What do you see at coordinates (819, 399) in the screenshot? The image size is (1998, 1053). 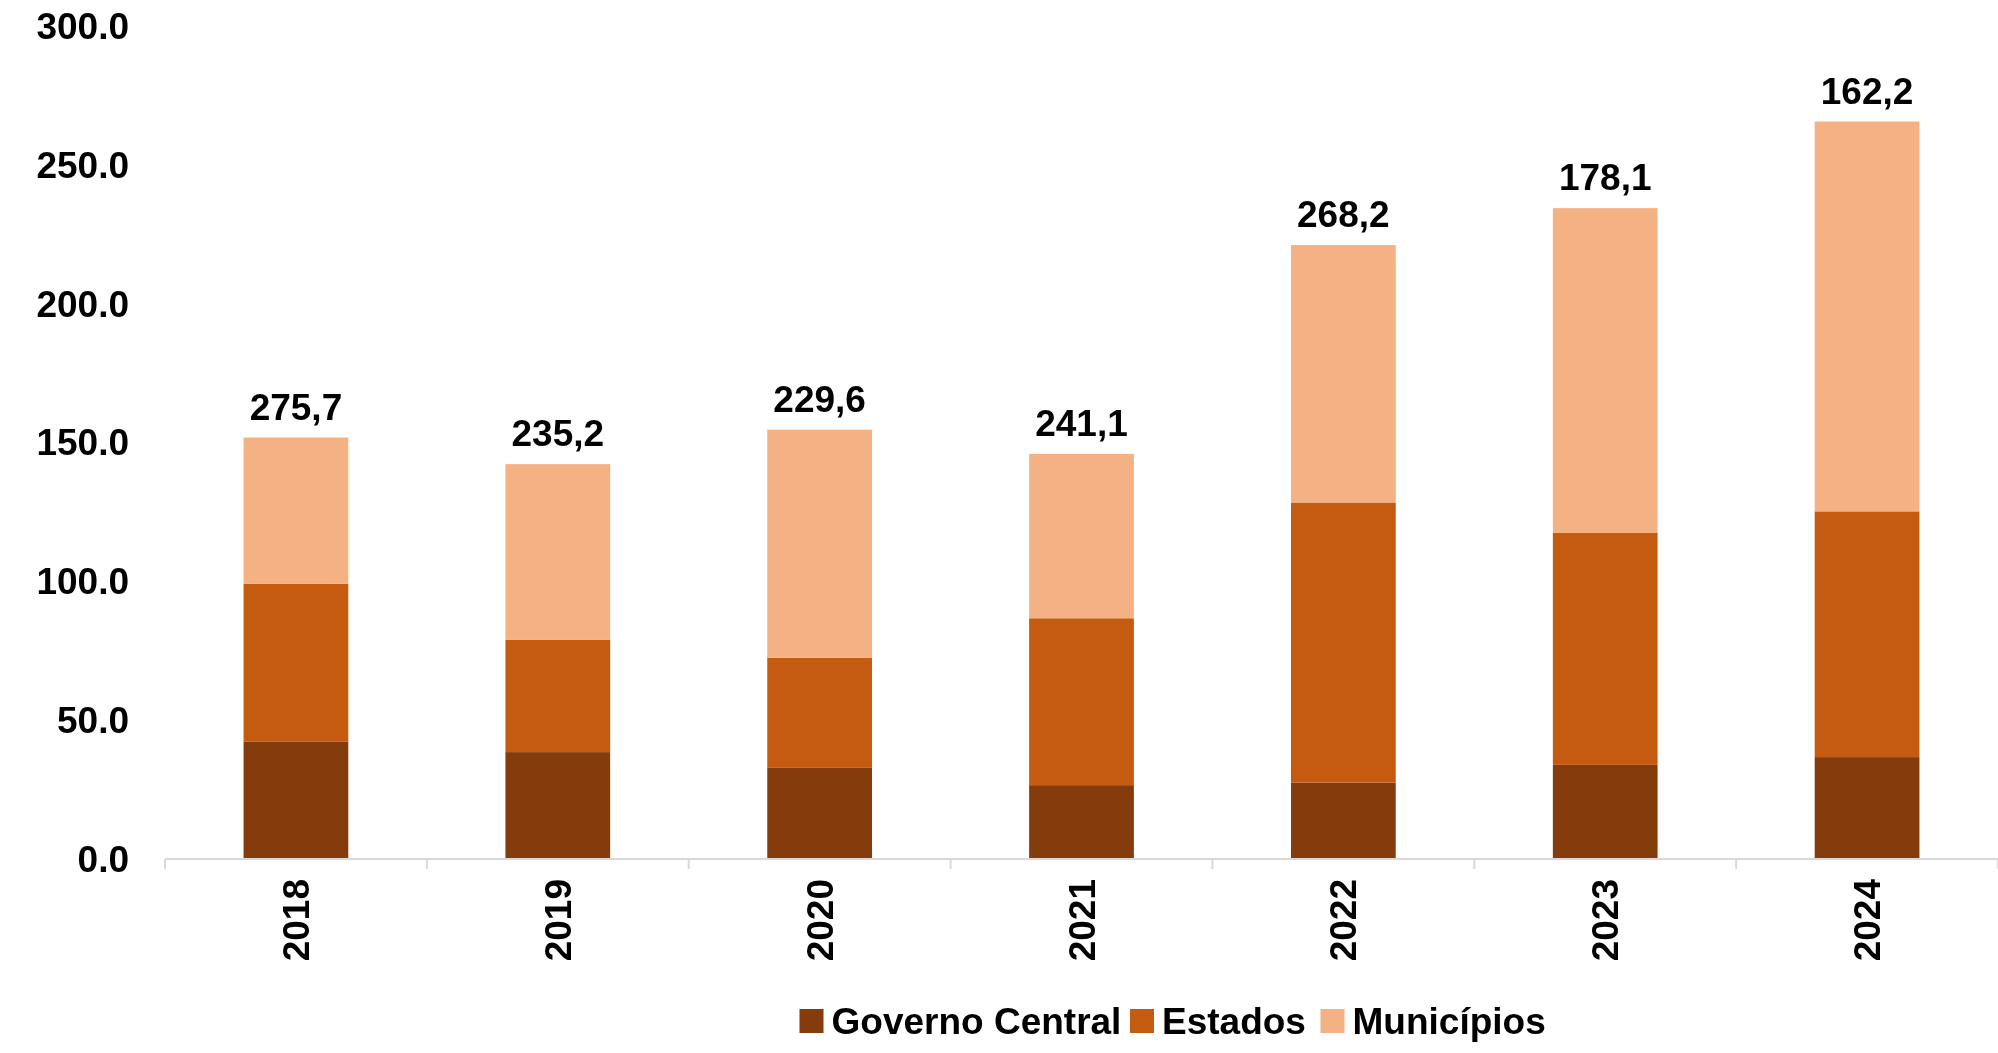 I see `annotation: 229,6` at bounding box center [819, 399].